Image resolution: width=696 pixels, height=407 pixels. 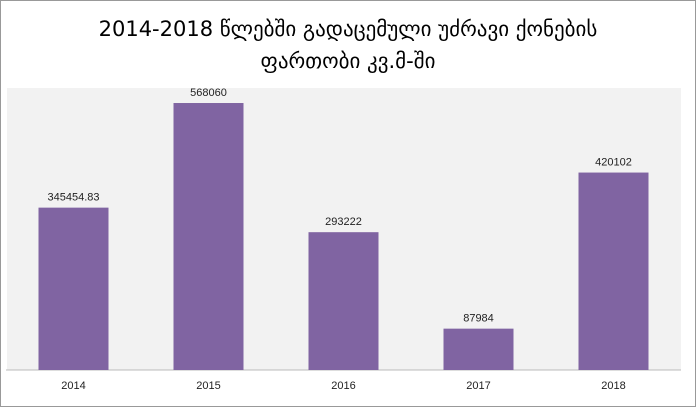 What do you see at coordinates (348, 61) in the screenshot?
I see `chart-title: ფართობი კვ.მ-ში` at bounding box center [348, 61].